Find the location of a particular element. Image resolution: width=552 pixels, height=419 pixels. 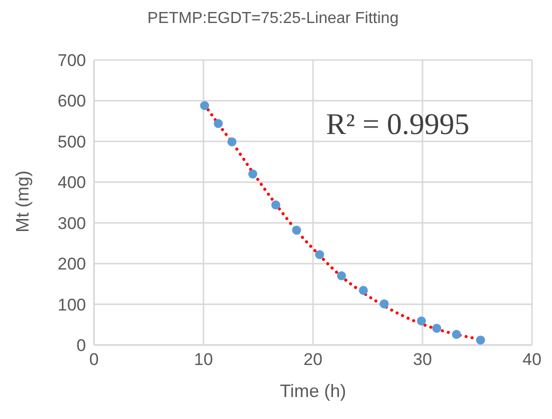

x-axis-title: Time (h) is located at coordinates (313, 391).